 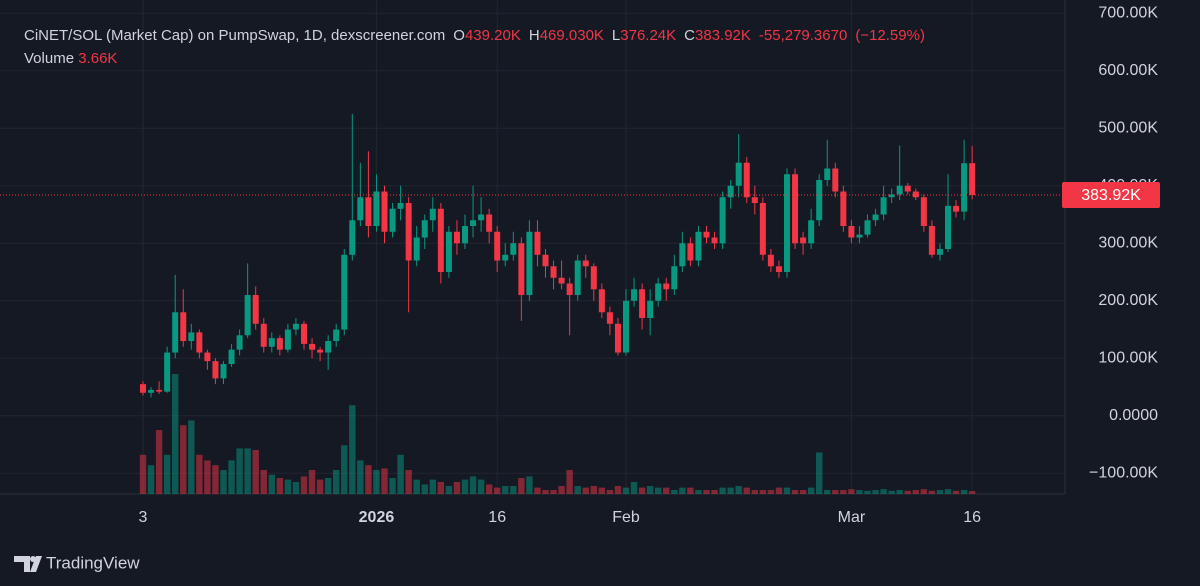 I want to click on change-value: -55,279.3670, so click(x=803, y=35).